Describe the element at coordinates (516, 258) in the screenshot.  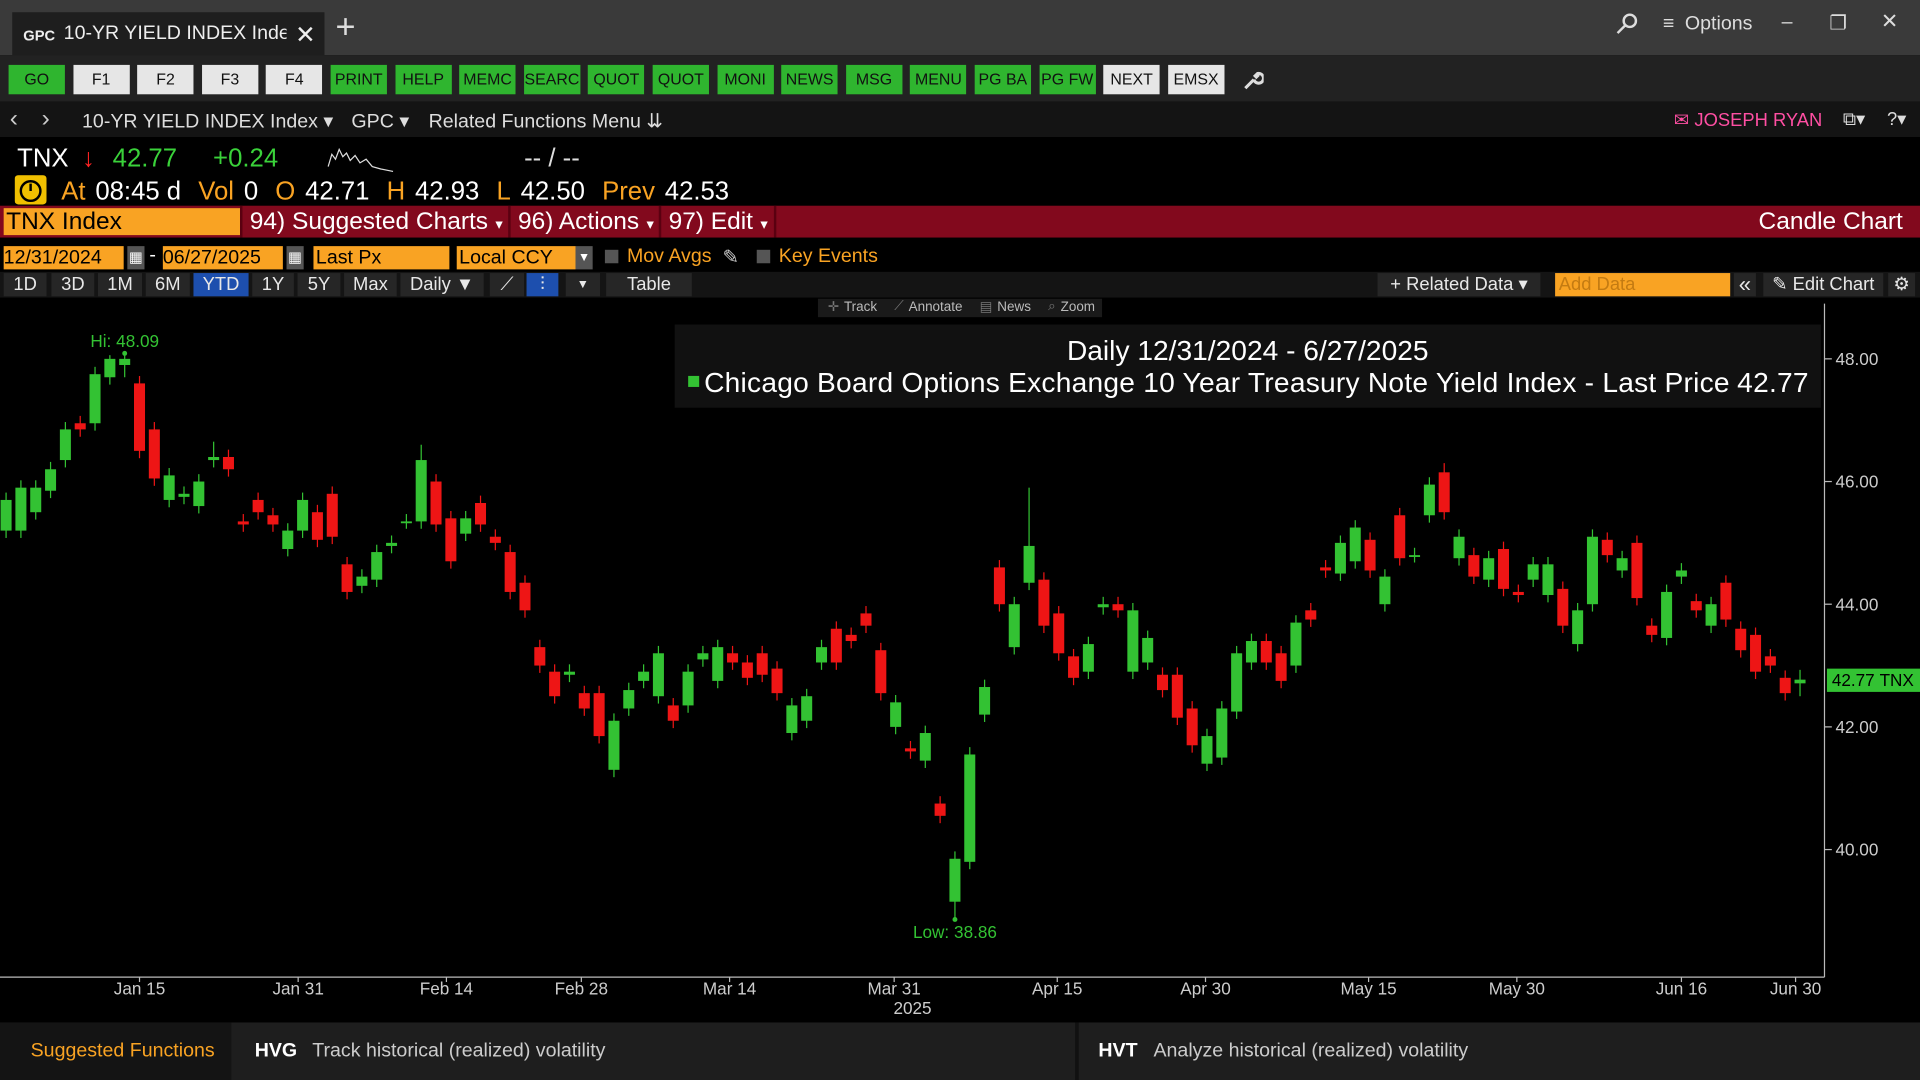
I see `currency-select: Local CCY` at that location.